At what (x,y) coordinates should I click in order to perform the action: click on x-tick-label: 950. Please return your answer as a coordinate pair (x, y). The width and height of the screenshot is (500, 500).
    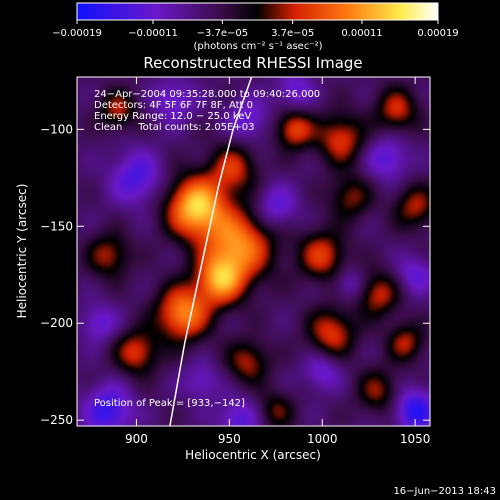
    Looking at the image, I should click on (229, 439).